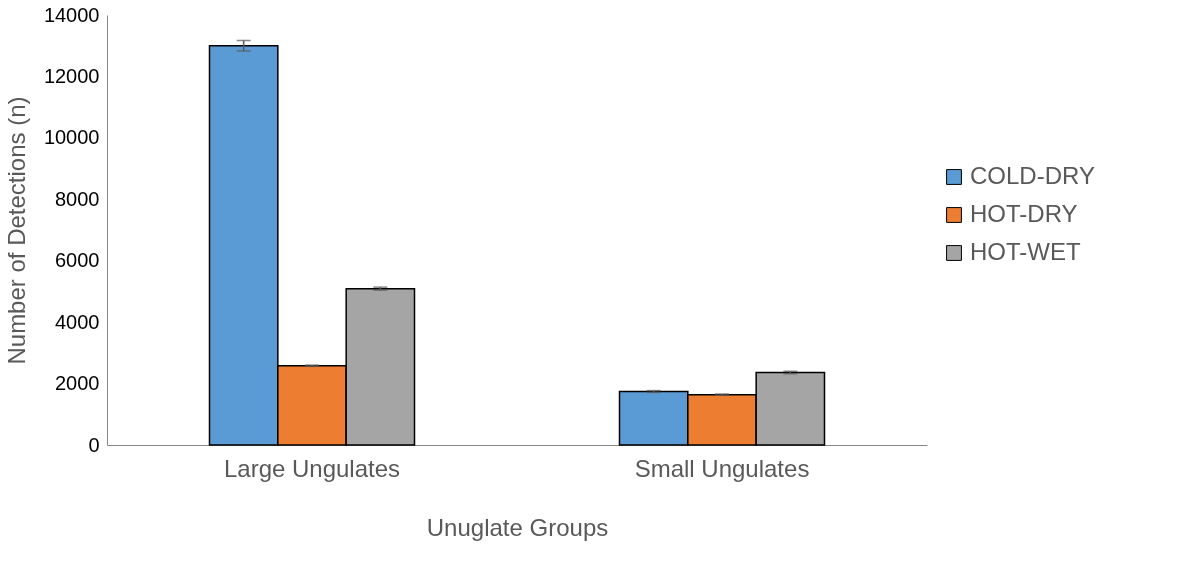  I want to click on y-axis-title: Number of Detections (n), so click(16, 230).